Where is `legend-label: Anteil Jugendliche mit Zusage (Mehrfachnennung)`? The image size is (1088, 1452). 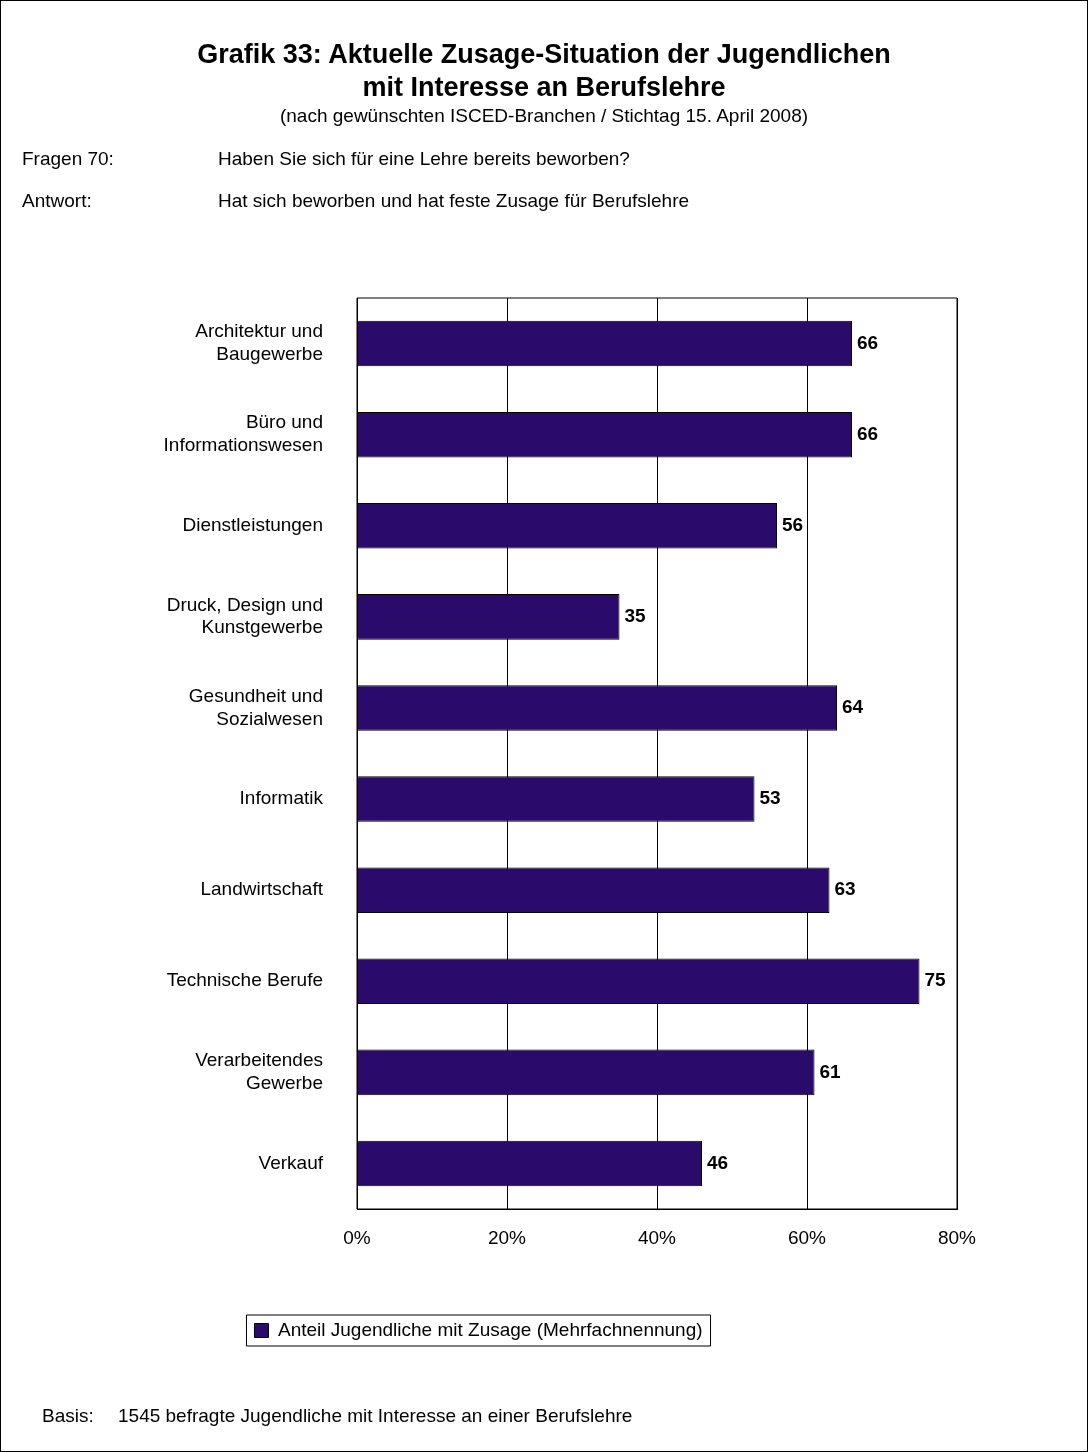 legend-label: Anteil Jugendliche mit Zusage (Mehrfachnennung) is located at coordinates (490, 1329).